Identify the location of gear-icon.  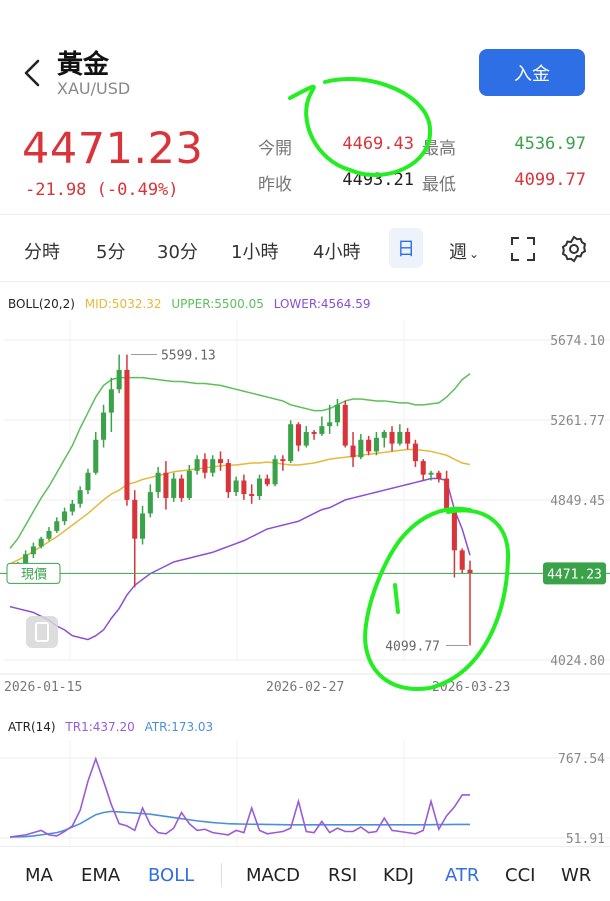
(574, 251).